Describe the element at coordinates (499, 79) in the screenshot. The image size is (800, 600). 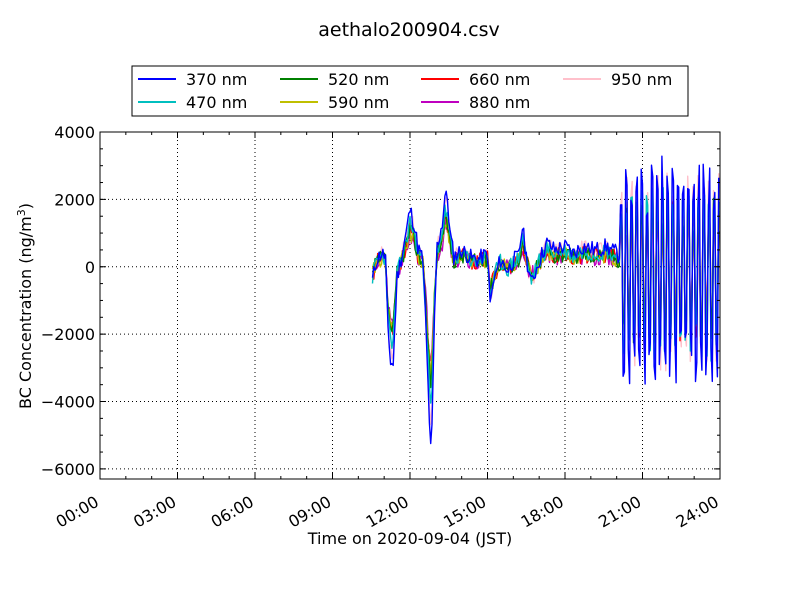
I see `legend-label: 660 nm` at that location.